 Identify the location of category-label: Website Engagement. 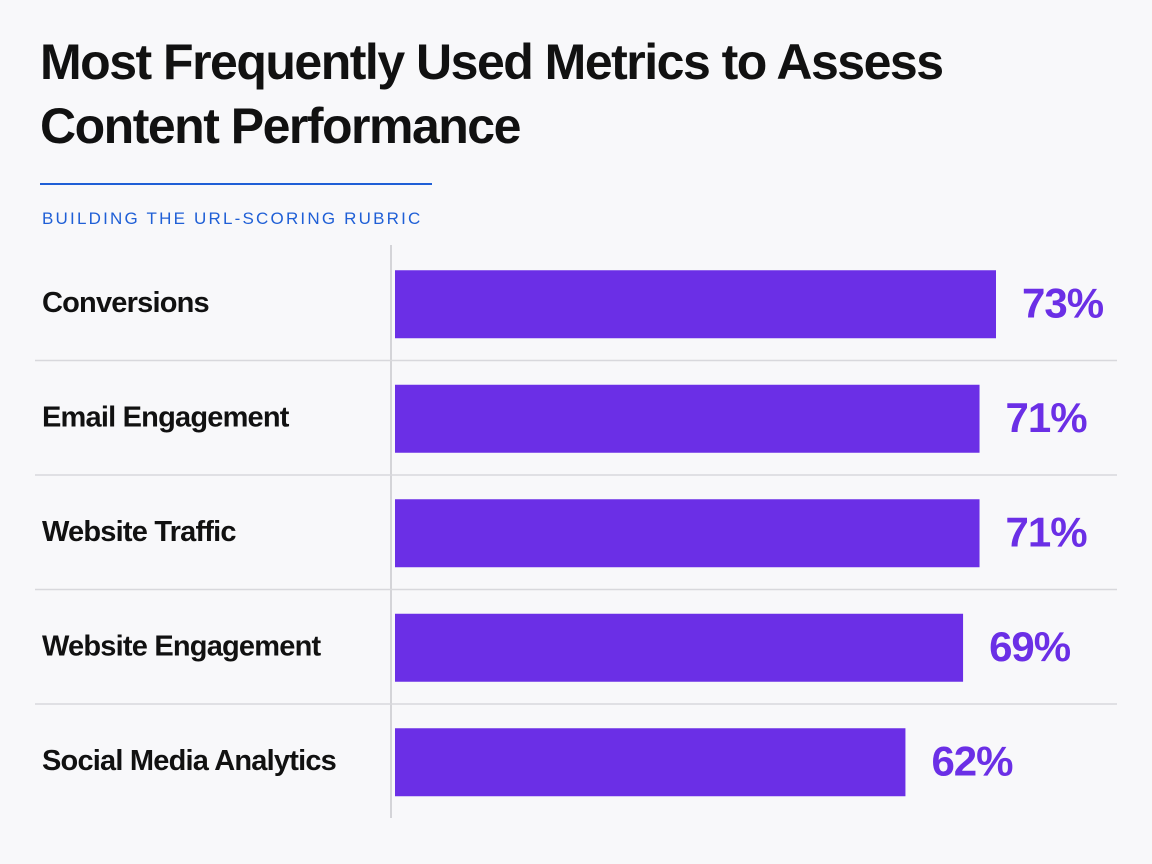
(181, 646).